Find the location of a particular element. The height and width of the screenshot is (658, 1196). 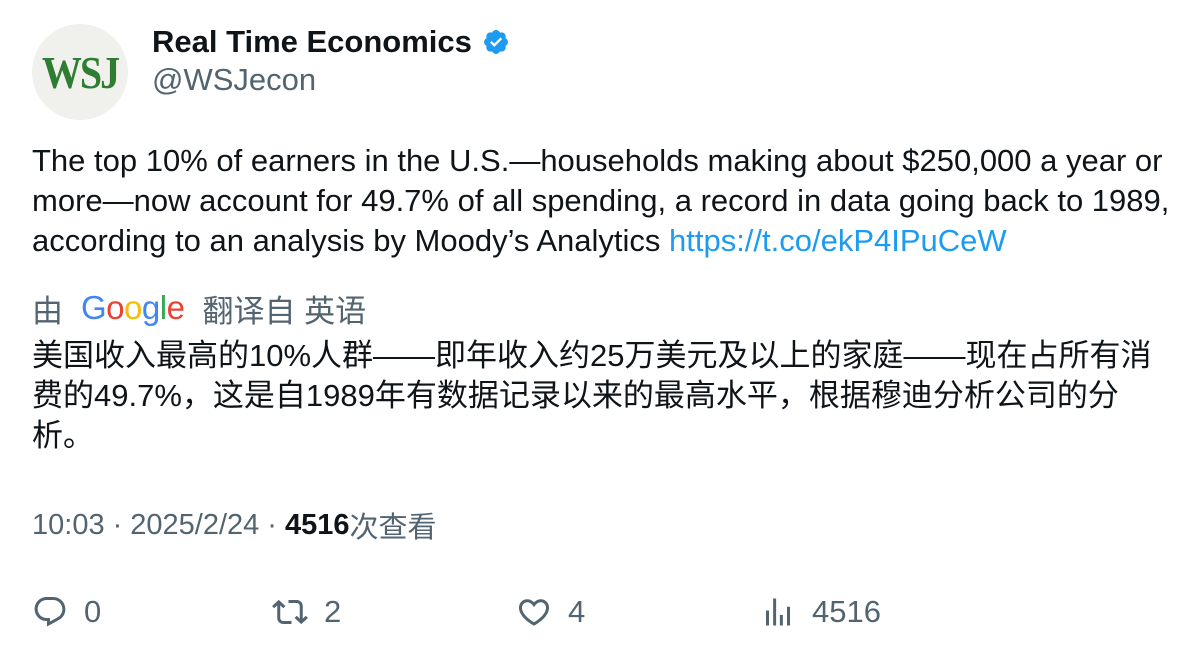

wsj-logo: WSJ is located at coordinates (80, 72).